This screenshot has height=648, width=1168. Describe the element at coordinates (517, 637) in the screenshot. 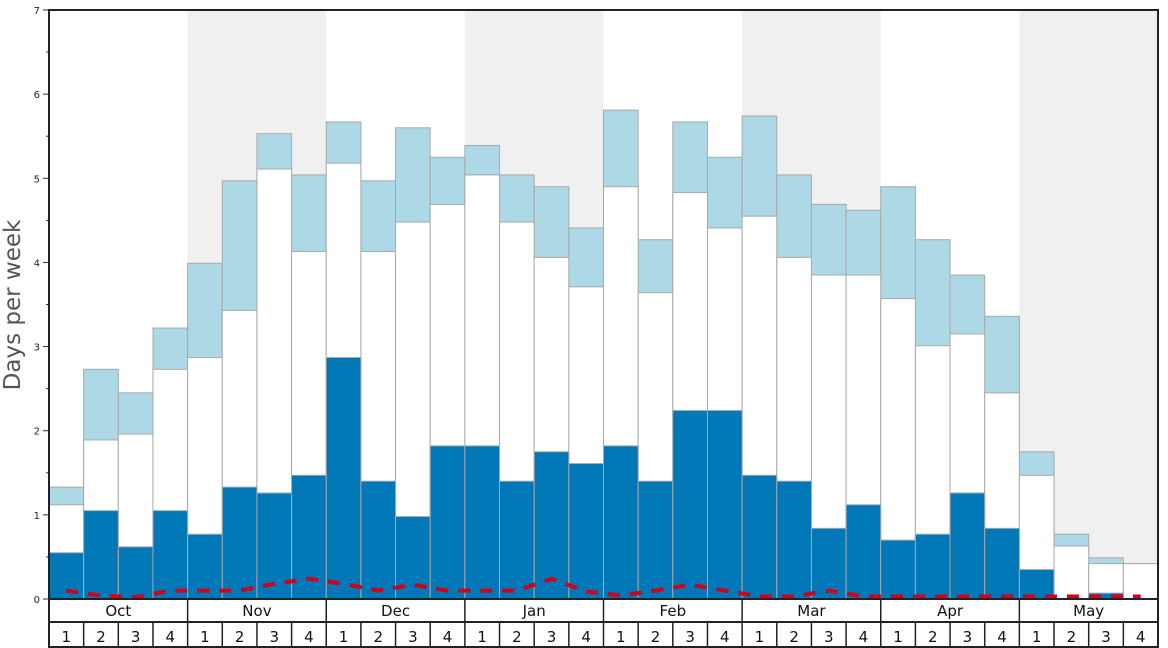

I see `week-label-13: 2` at that location.